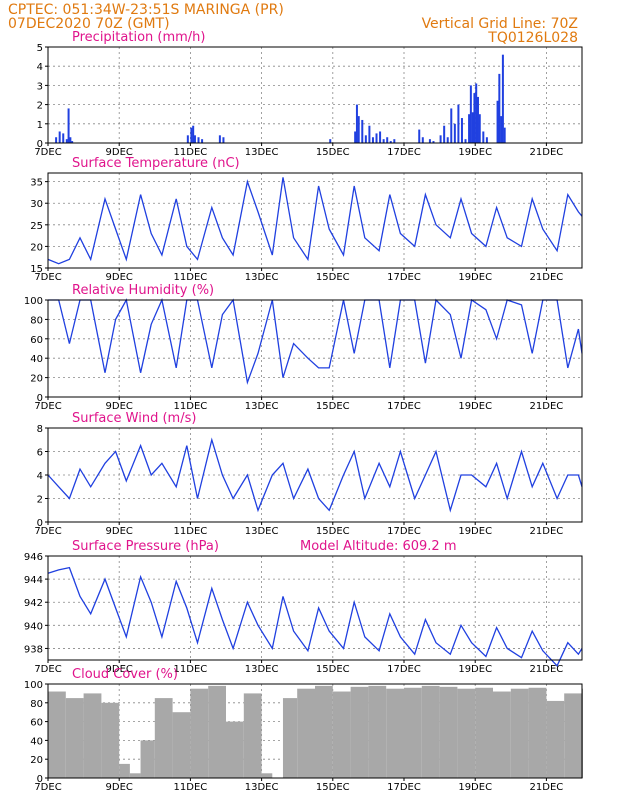  What do you see at coordinates (33, 580) in the screenshot?
I see `y-tick-label: 944` at bounding box center [33, 580].